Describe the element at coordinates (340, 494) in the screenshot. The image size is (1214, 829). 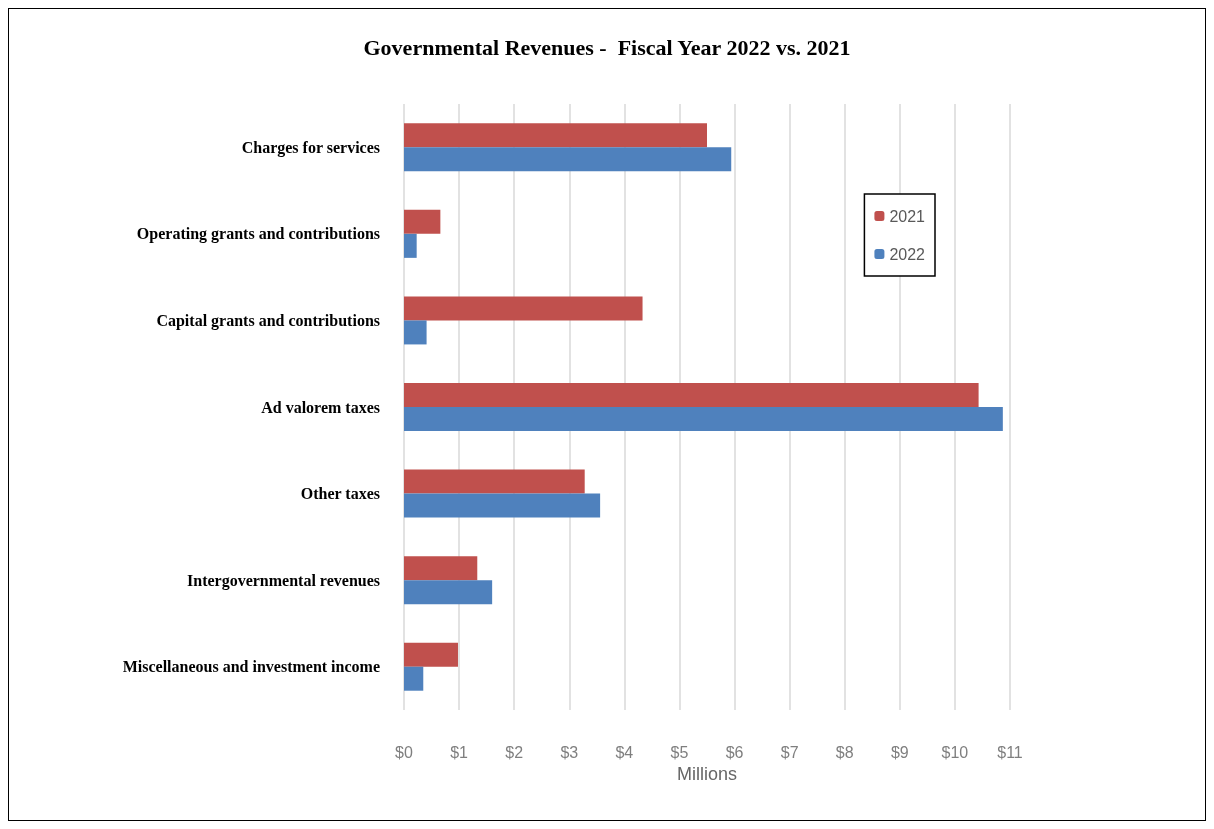
I see `y-tick-label: Other taxes` at that location.